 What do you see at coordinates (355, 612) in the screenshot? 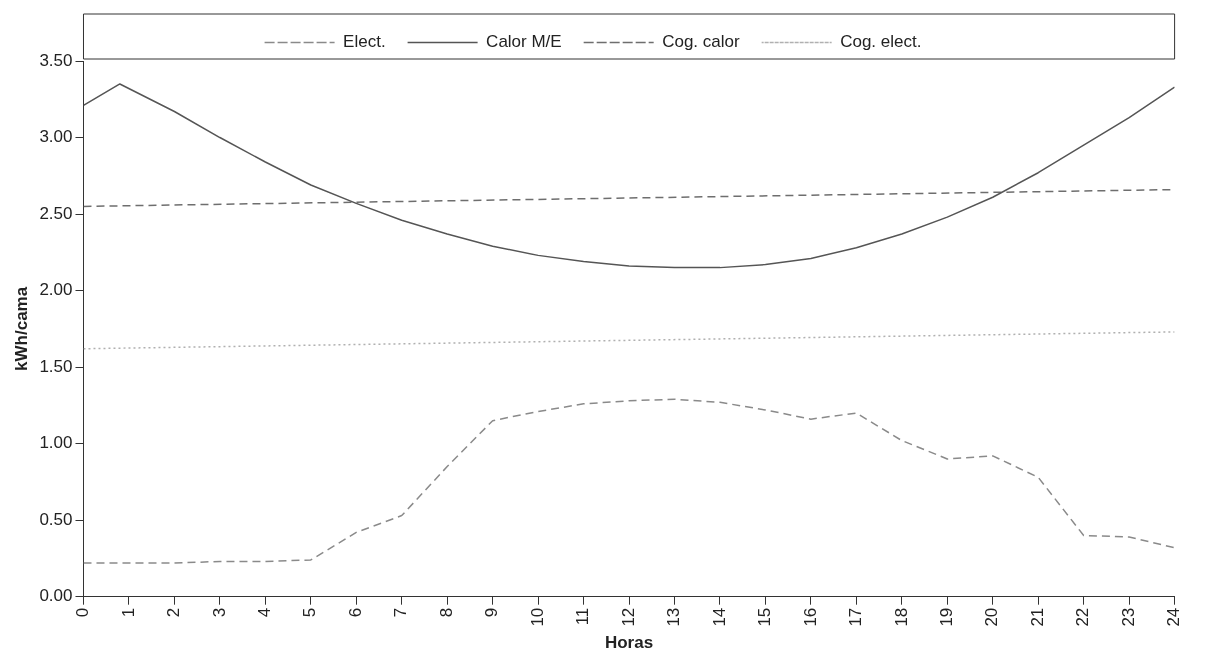
I see `x-tick-label: 6` at bounding box center [355, 612].